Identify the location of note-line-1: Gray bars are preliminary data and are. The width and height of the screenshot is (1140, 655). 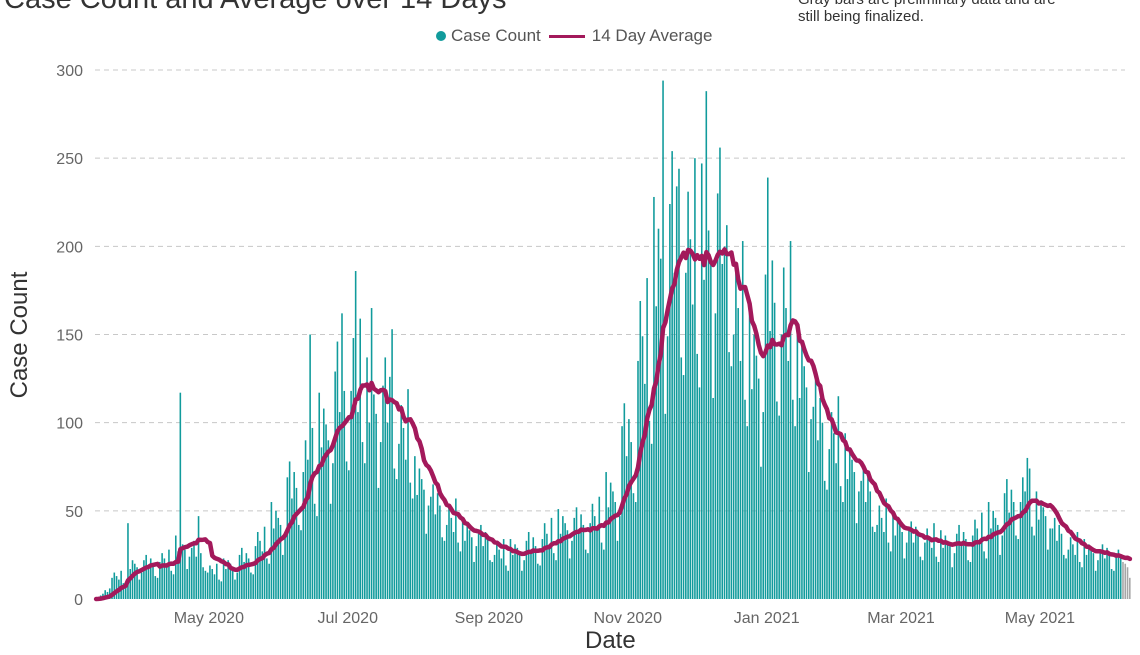
(968, 4).